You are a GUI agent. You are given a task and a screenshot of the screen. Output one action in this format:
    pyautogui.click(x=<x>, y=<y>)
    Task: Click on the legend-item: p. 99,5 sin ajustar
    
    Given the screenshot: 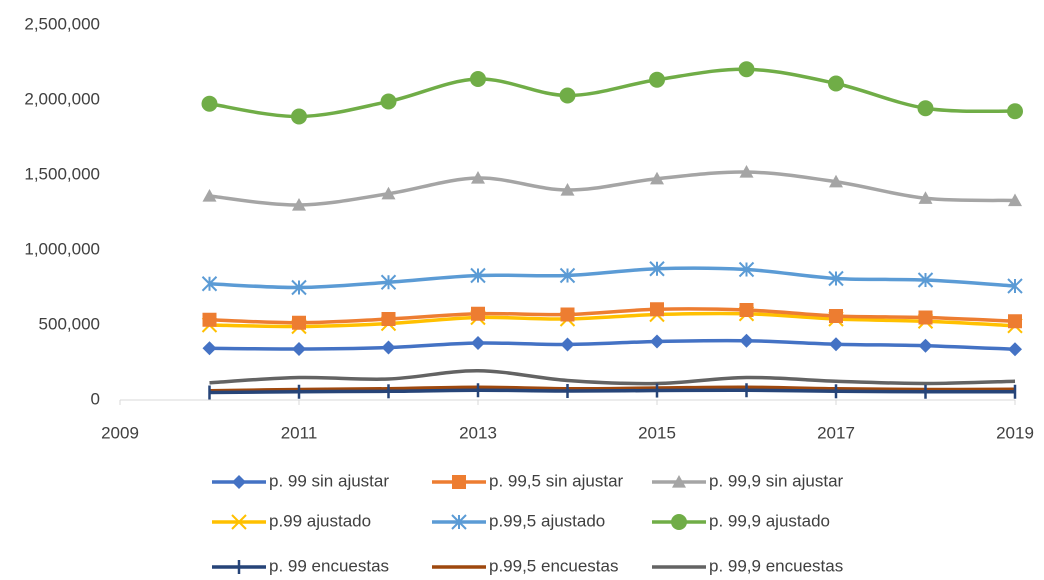 What is the action you would take?
    pyautogui.click(x=528, y=480)
    